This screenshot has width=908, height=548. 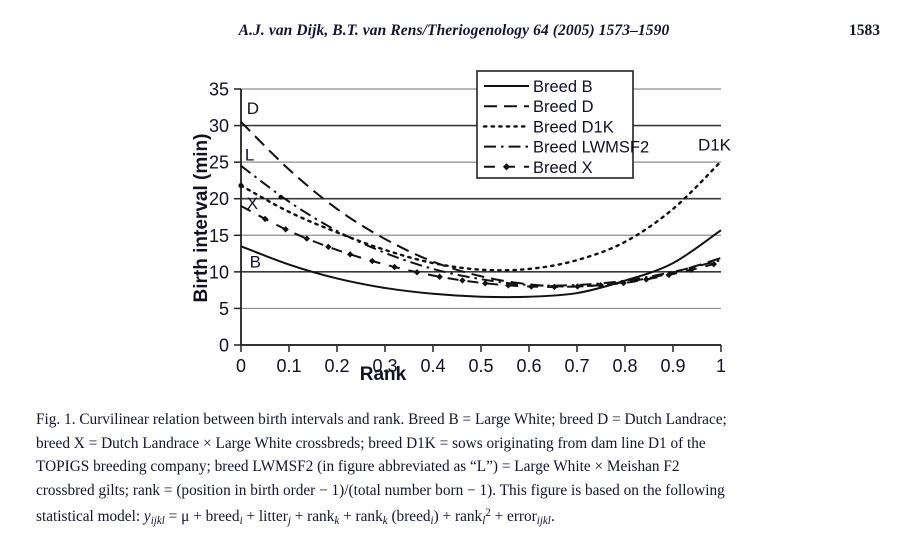 What do you see at coordinates (237, 217) in the screenshot?
I see `y-axis-ticks` at bounding box center [237, 217].